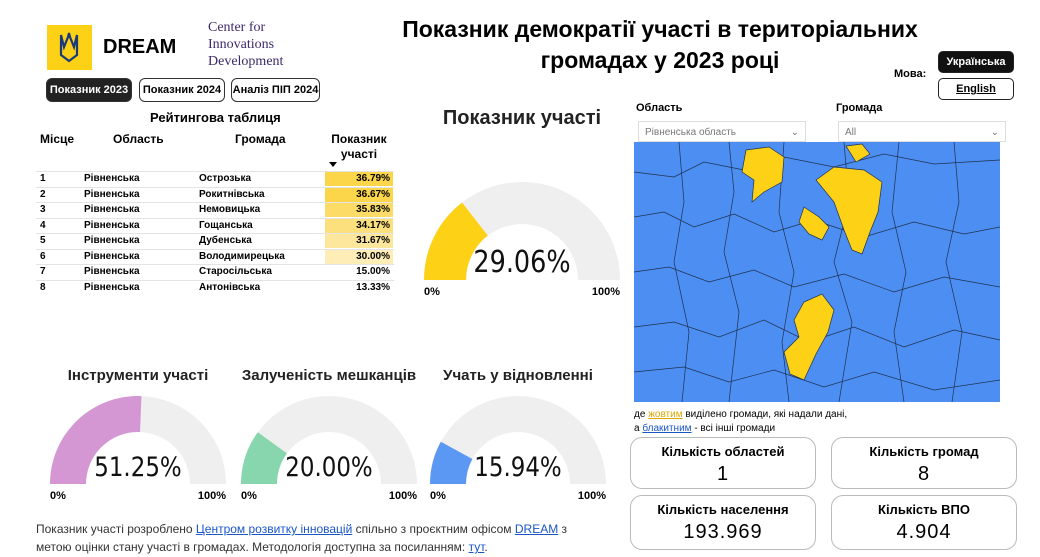 Image resolution: width=1040 pixels, height=557 pixels. What do you see at coordinates (476, 547) in the screenshot?
I see `footer-link: тут` at bounding box center [476, 547].